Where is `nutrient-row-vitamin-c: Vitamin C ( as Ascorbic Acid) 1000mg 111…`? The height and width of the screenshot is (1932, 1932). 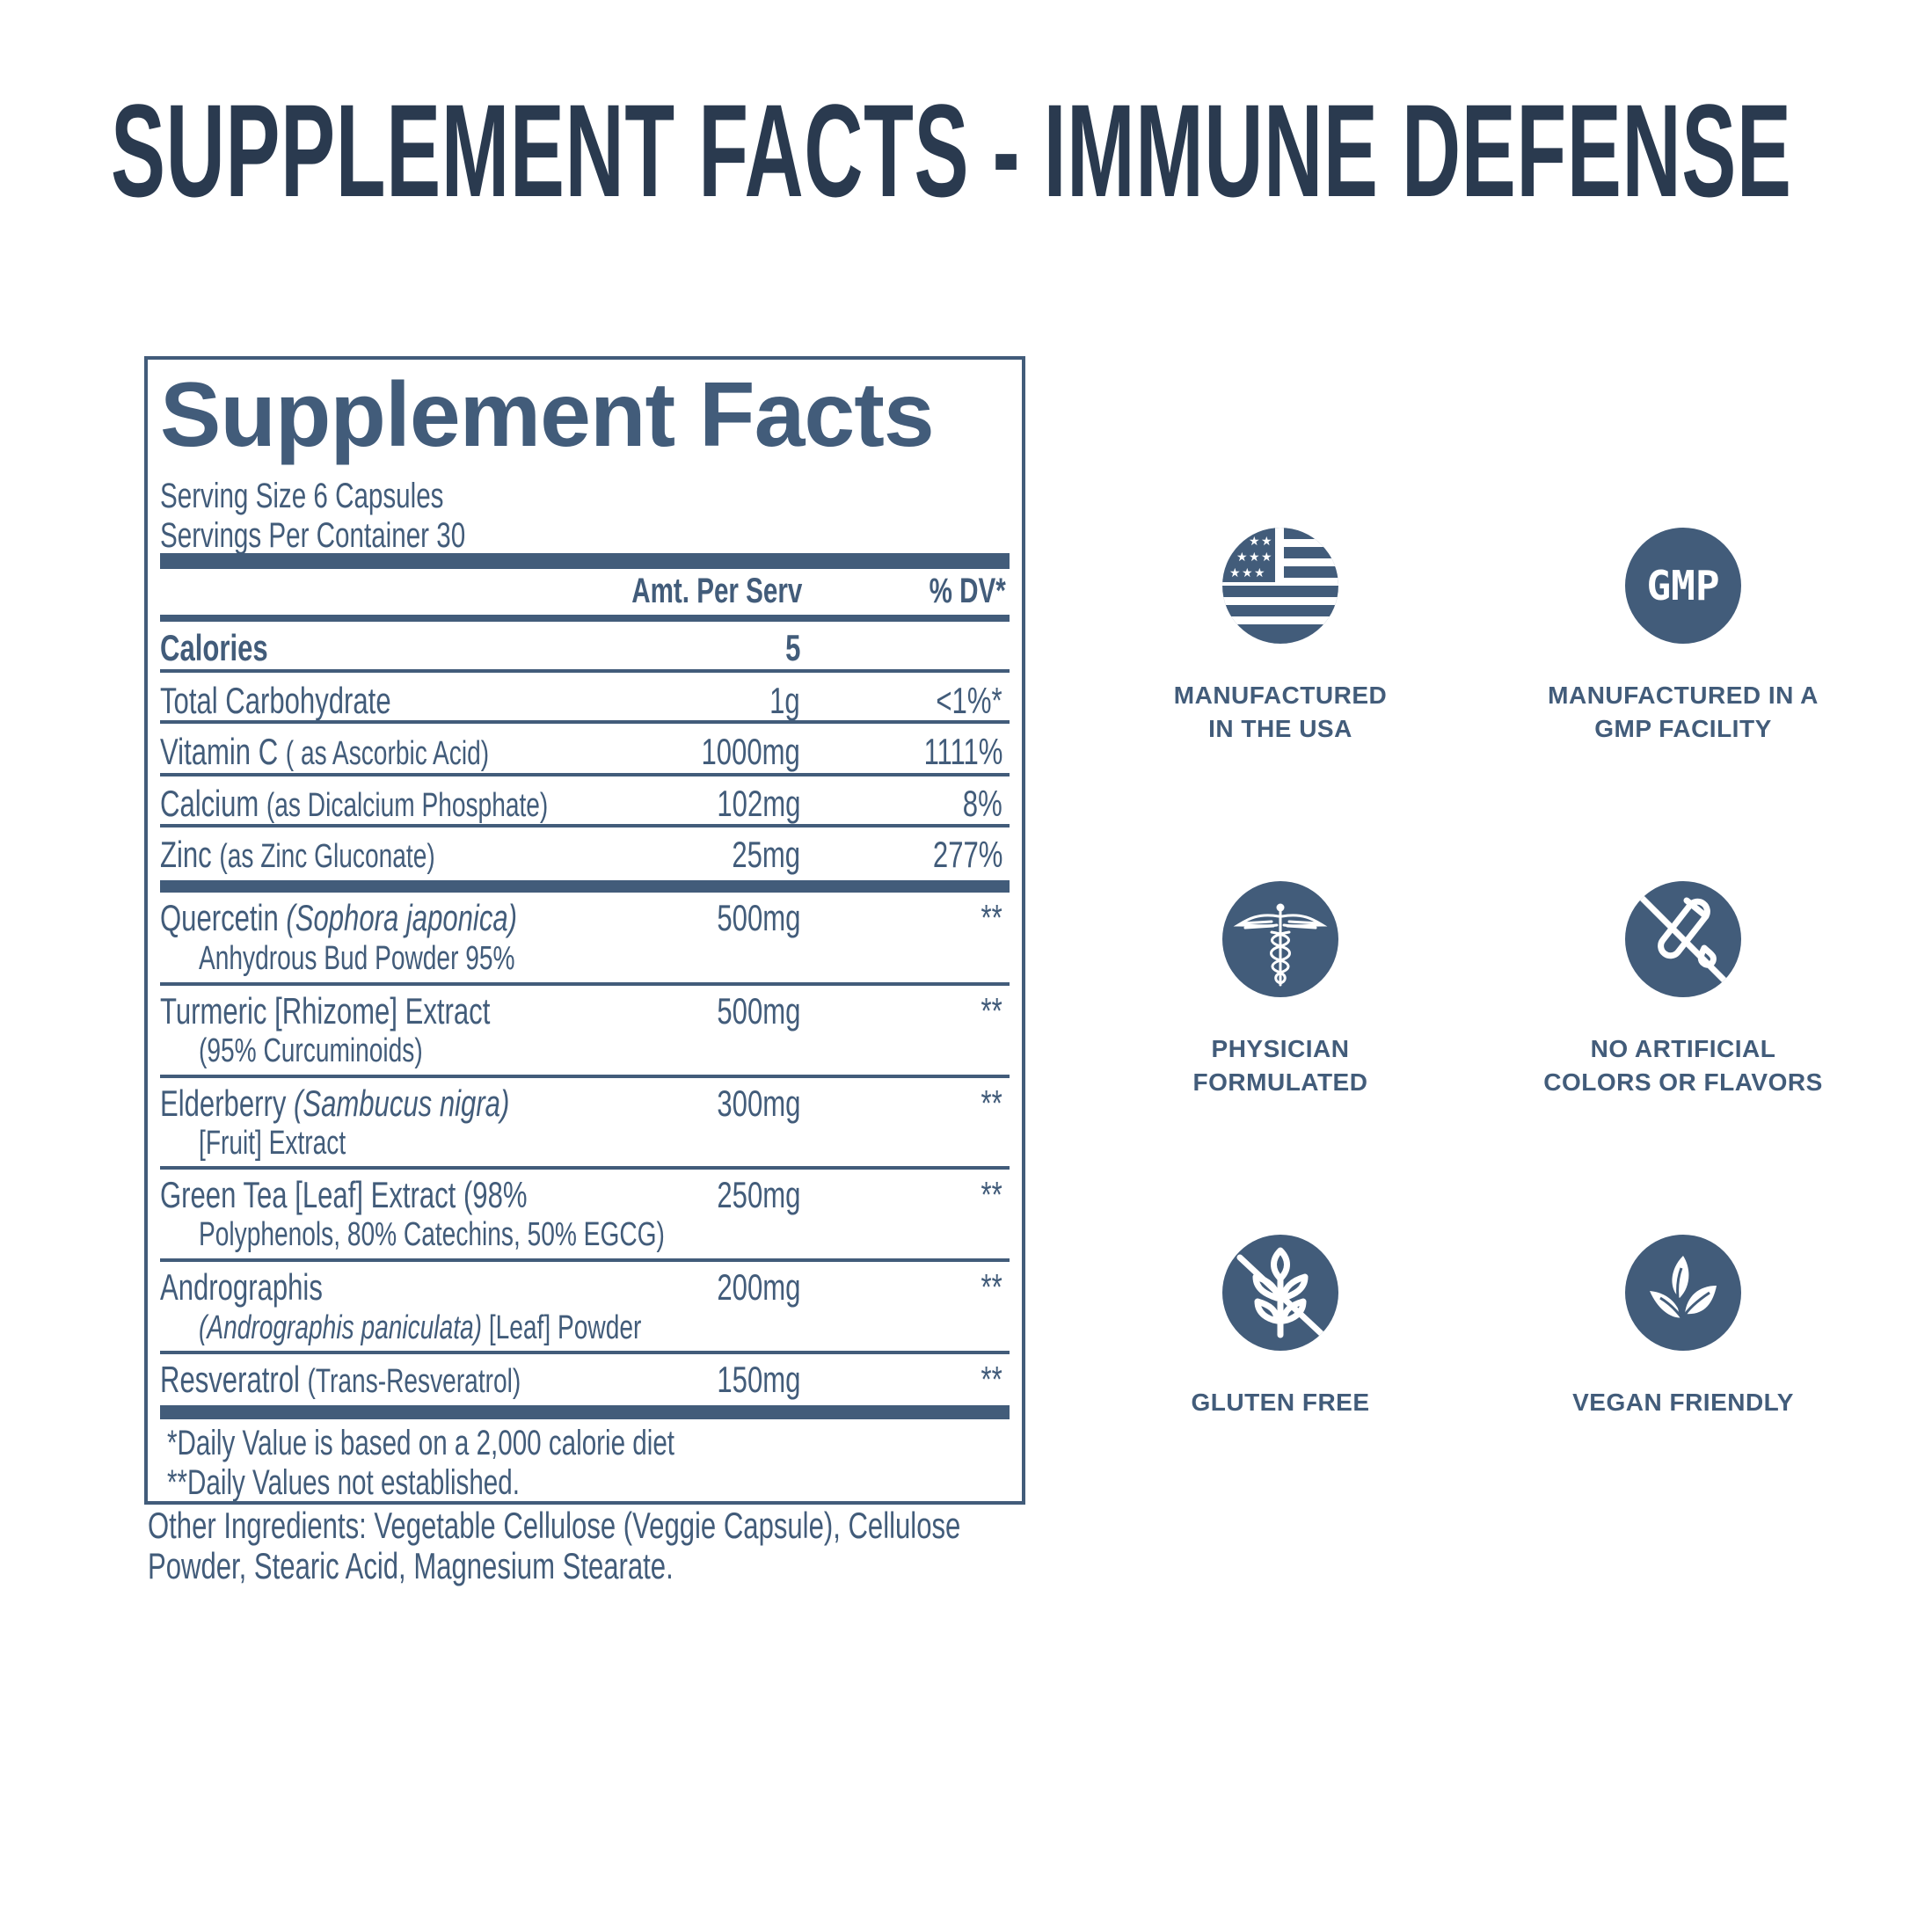
nutrient-row-vitamin-c: Vitamin C ( as Ascorbic Acid) 1000mg 111… is located at coordinates (581, 752).